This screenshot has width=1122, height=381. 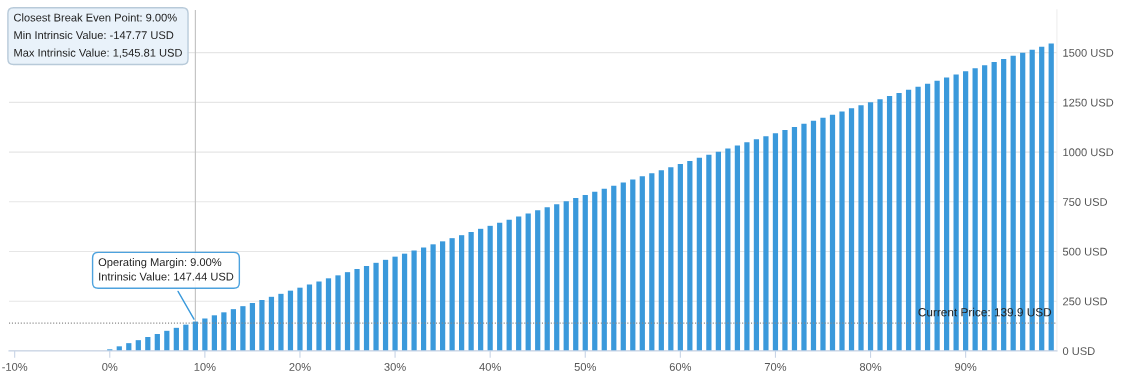 What do you see at coordinates (1088, 152) in the screenshot?
I see `y-tick-label: 1000 USD` at bounding box center [1088, 152].